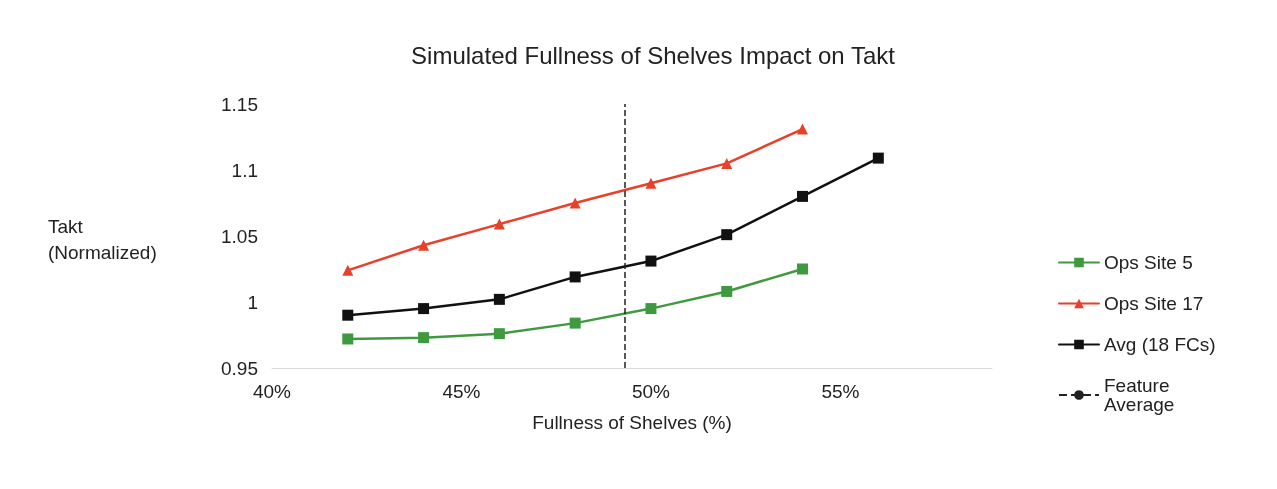 This screenshot has width=1277, height=489. I want to click on x-tick-label: 55%, so click(840, 391).